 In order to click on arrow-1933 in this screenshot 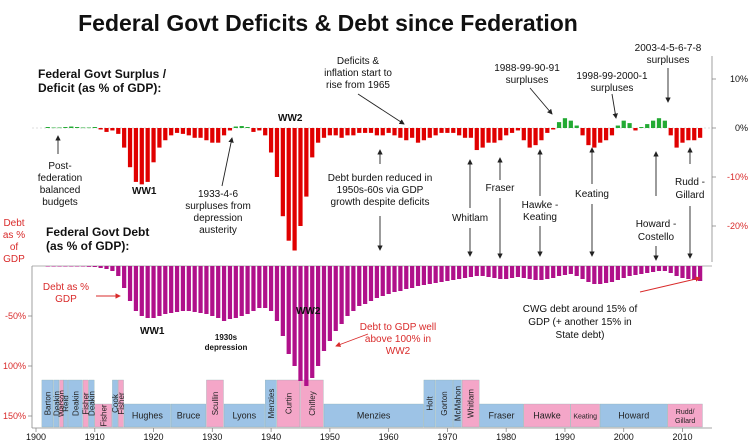, I will do `click(227, 162)`.